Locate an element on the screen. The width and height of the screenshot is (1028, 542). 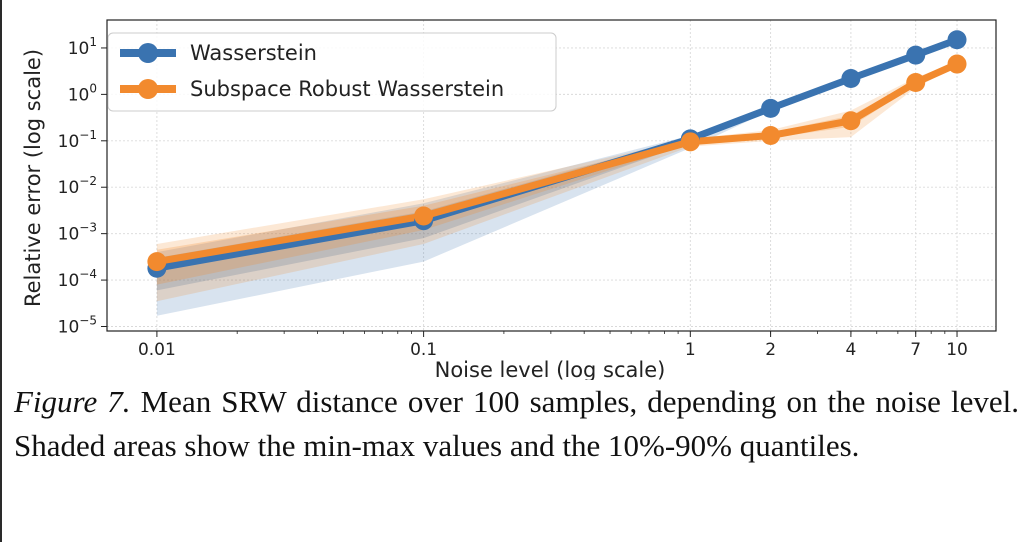
figure-border is located at coordinates (1, 271).